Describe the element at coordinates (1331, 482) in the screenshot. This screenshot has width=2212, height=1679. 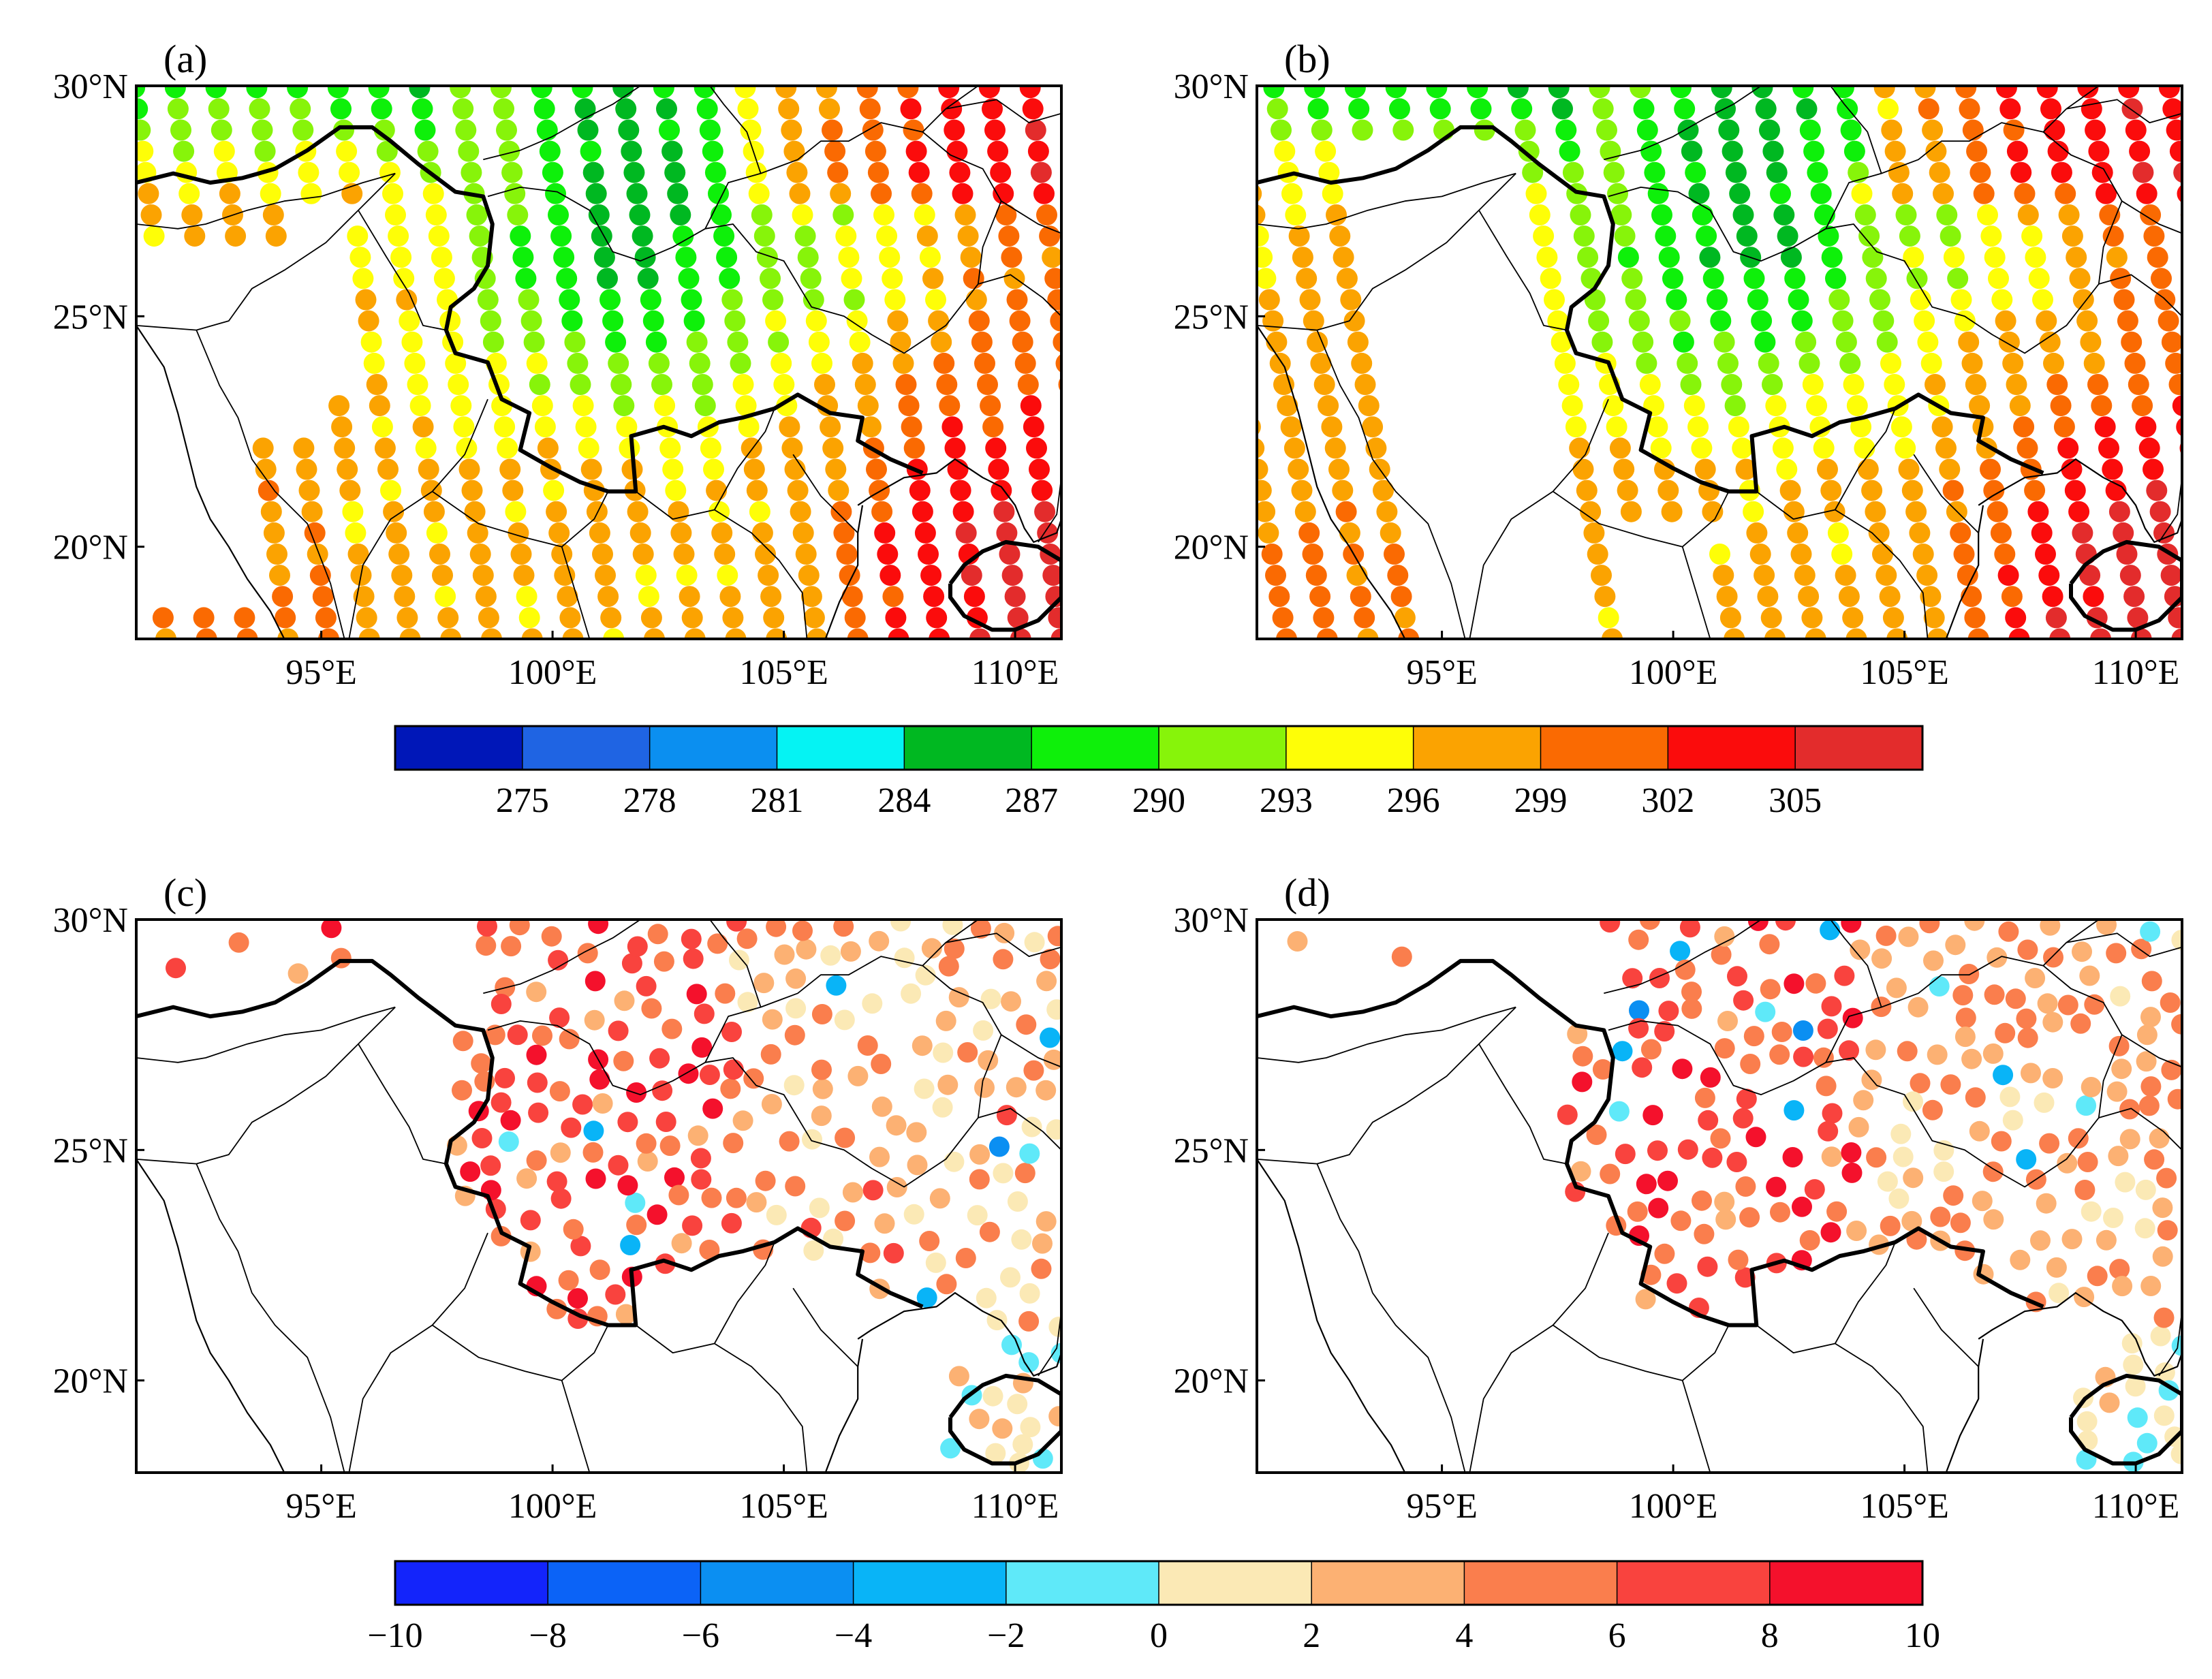
I see `coastline` at that location.